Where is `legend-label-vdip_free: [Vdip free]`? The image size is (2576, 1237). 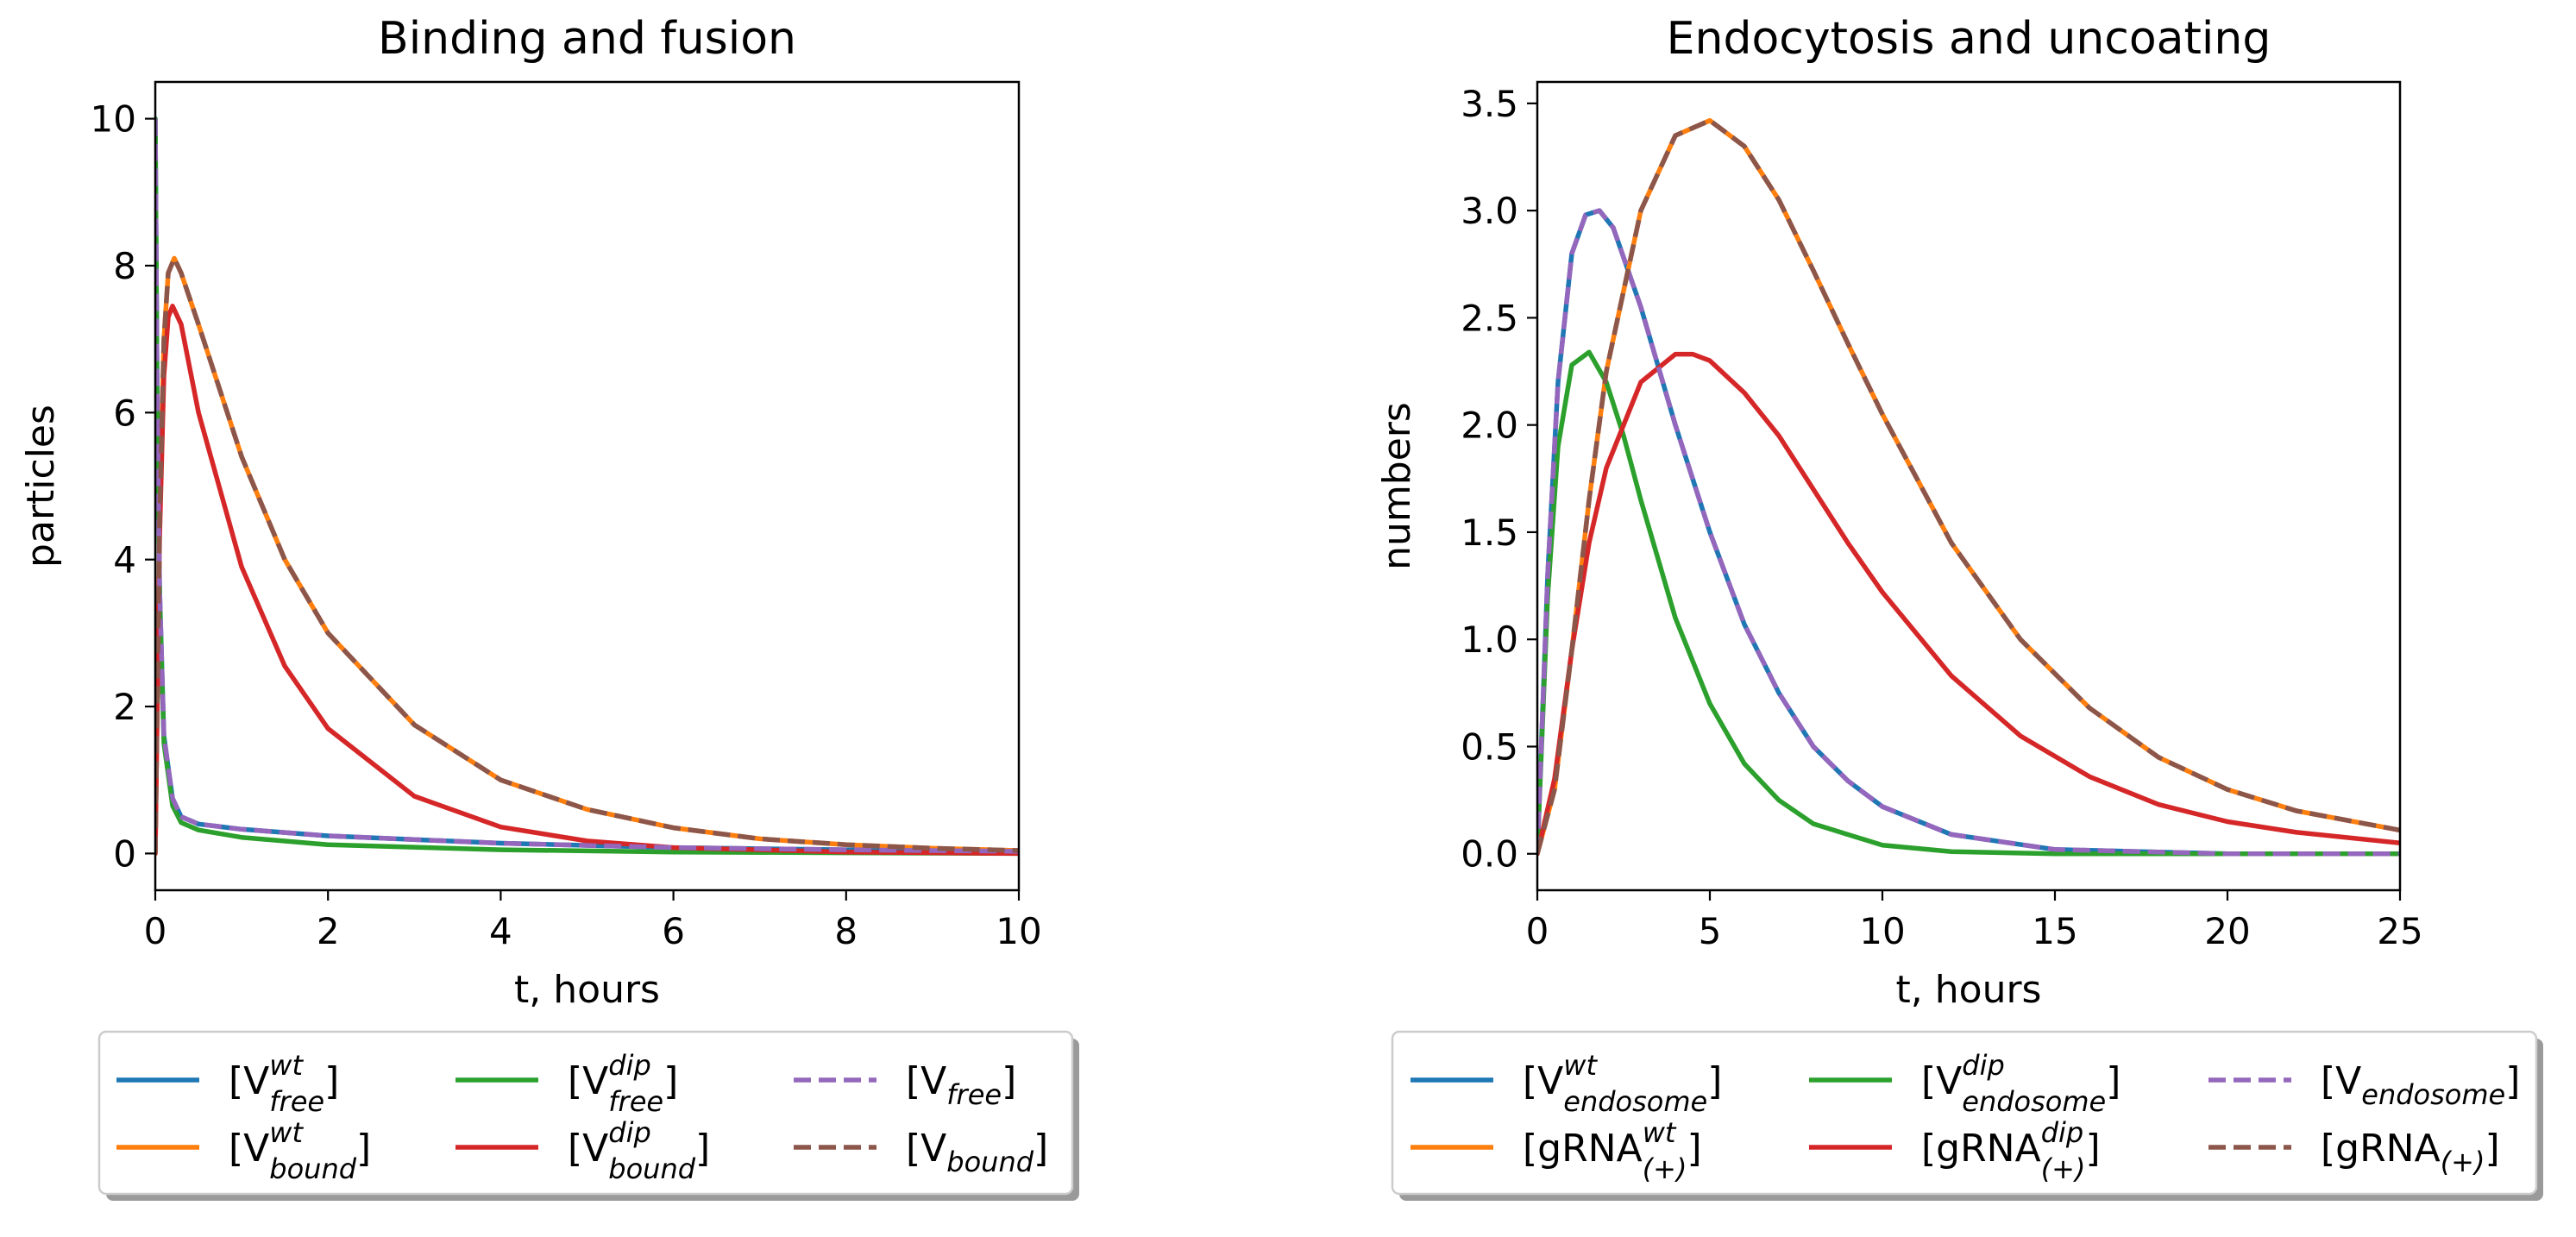
legend-label-vdip_free: [Vdip free] is located at coordinates (623, 1083).